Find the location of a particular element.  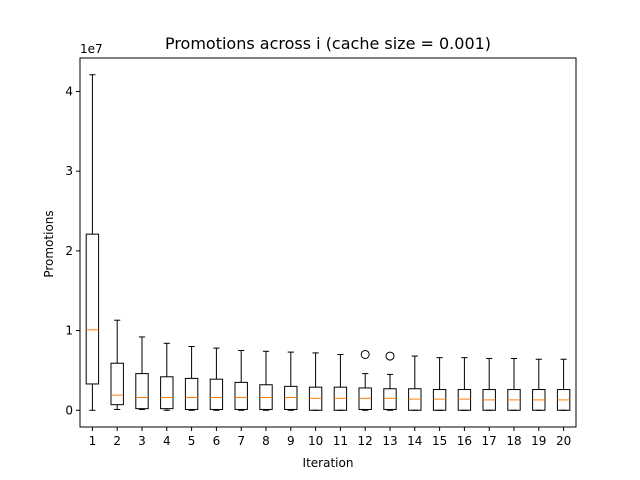

x-tick-label: 8 is located at coordinates (266, 441).